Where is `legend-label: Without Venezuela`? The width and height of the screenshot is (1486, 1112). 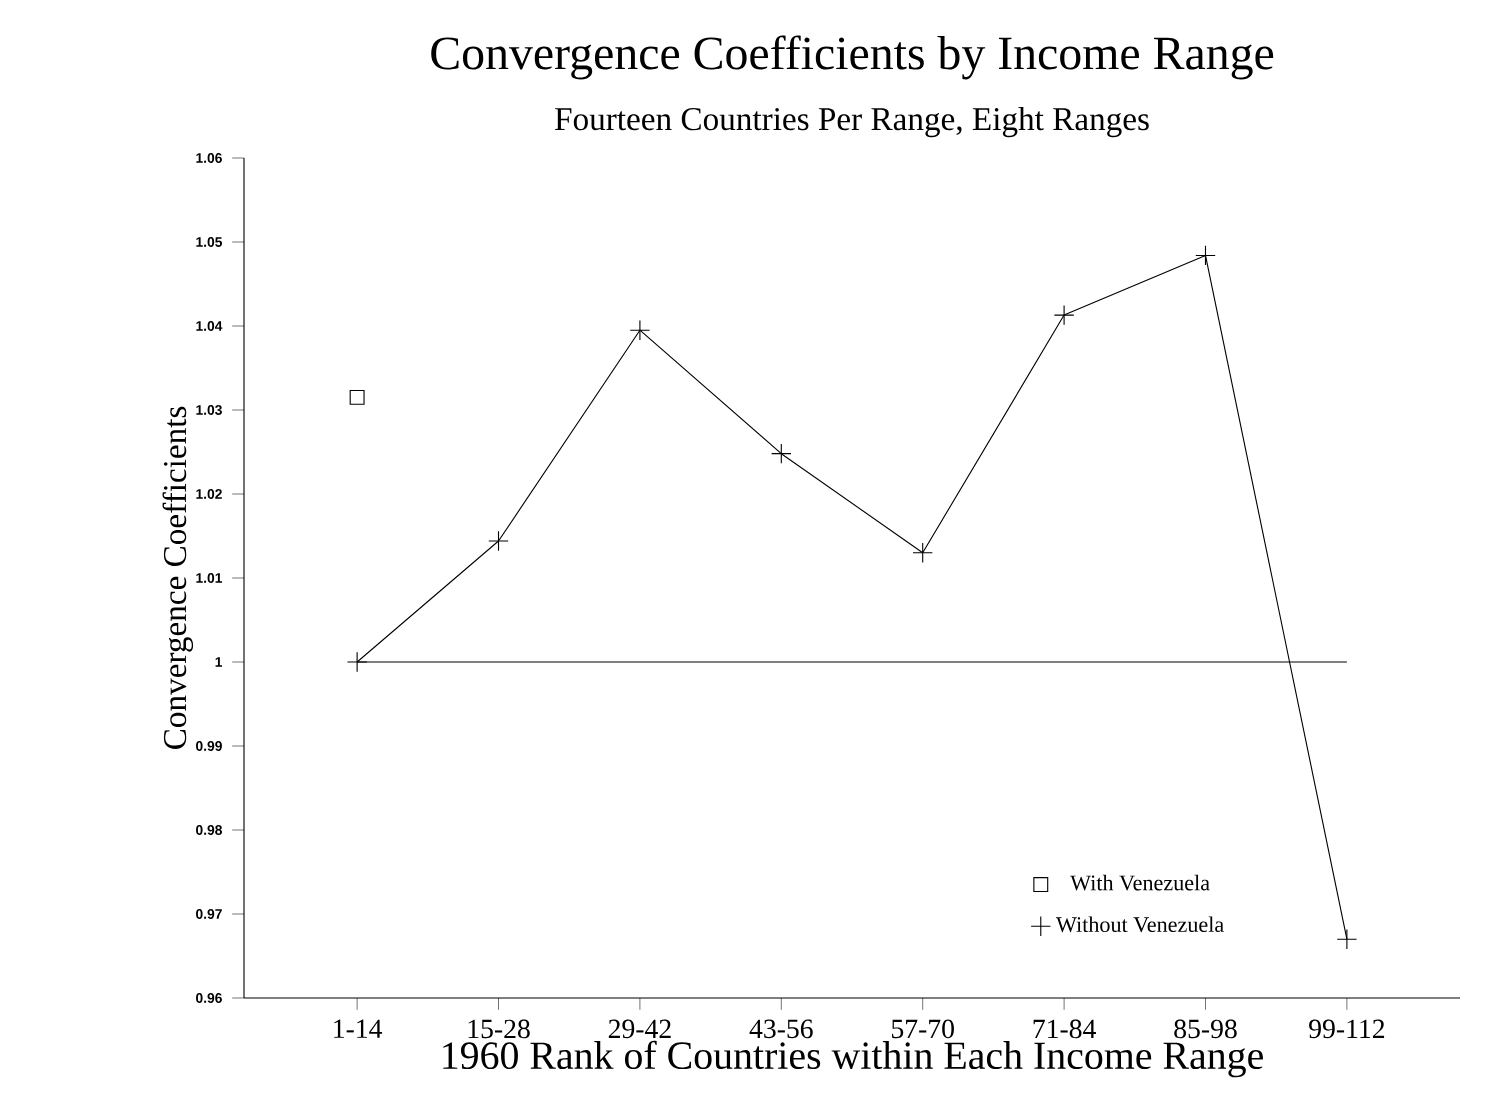
legend-label: Without Venezuela is located at coordinates (1140, 924).